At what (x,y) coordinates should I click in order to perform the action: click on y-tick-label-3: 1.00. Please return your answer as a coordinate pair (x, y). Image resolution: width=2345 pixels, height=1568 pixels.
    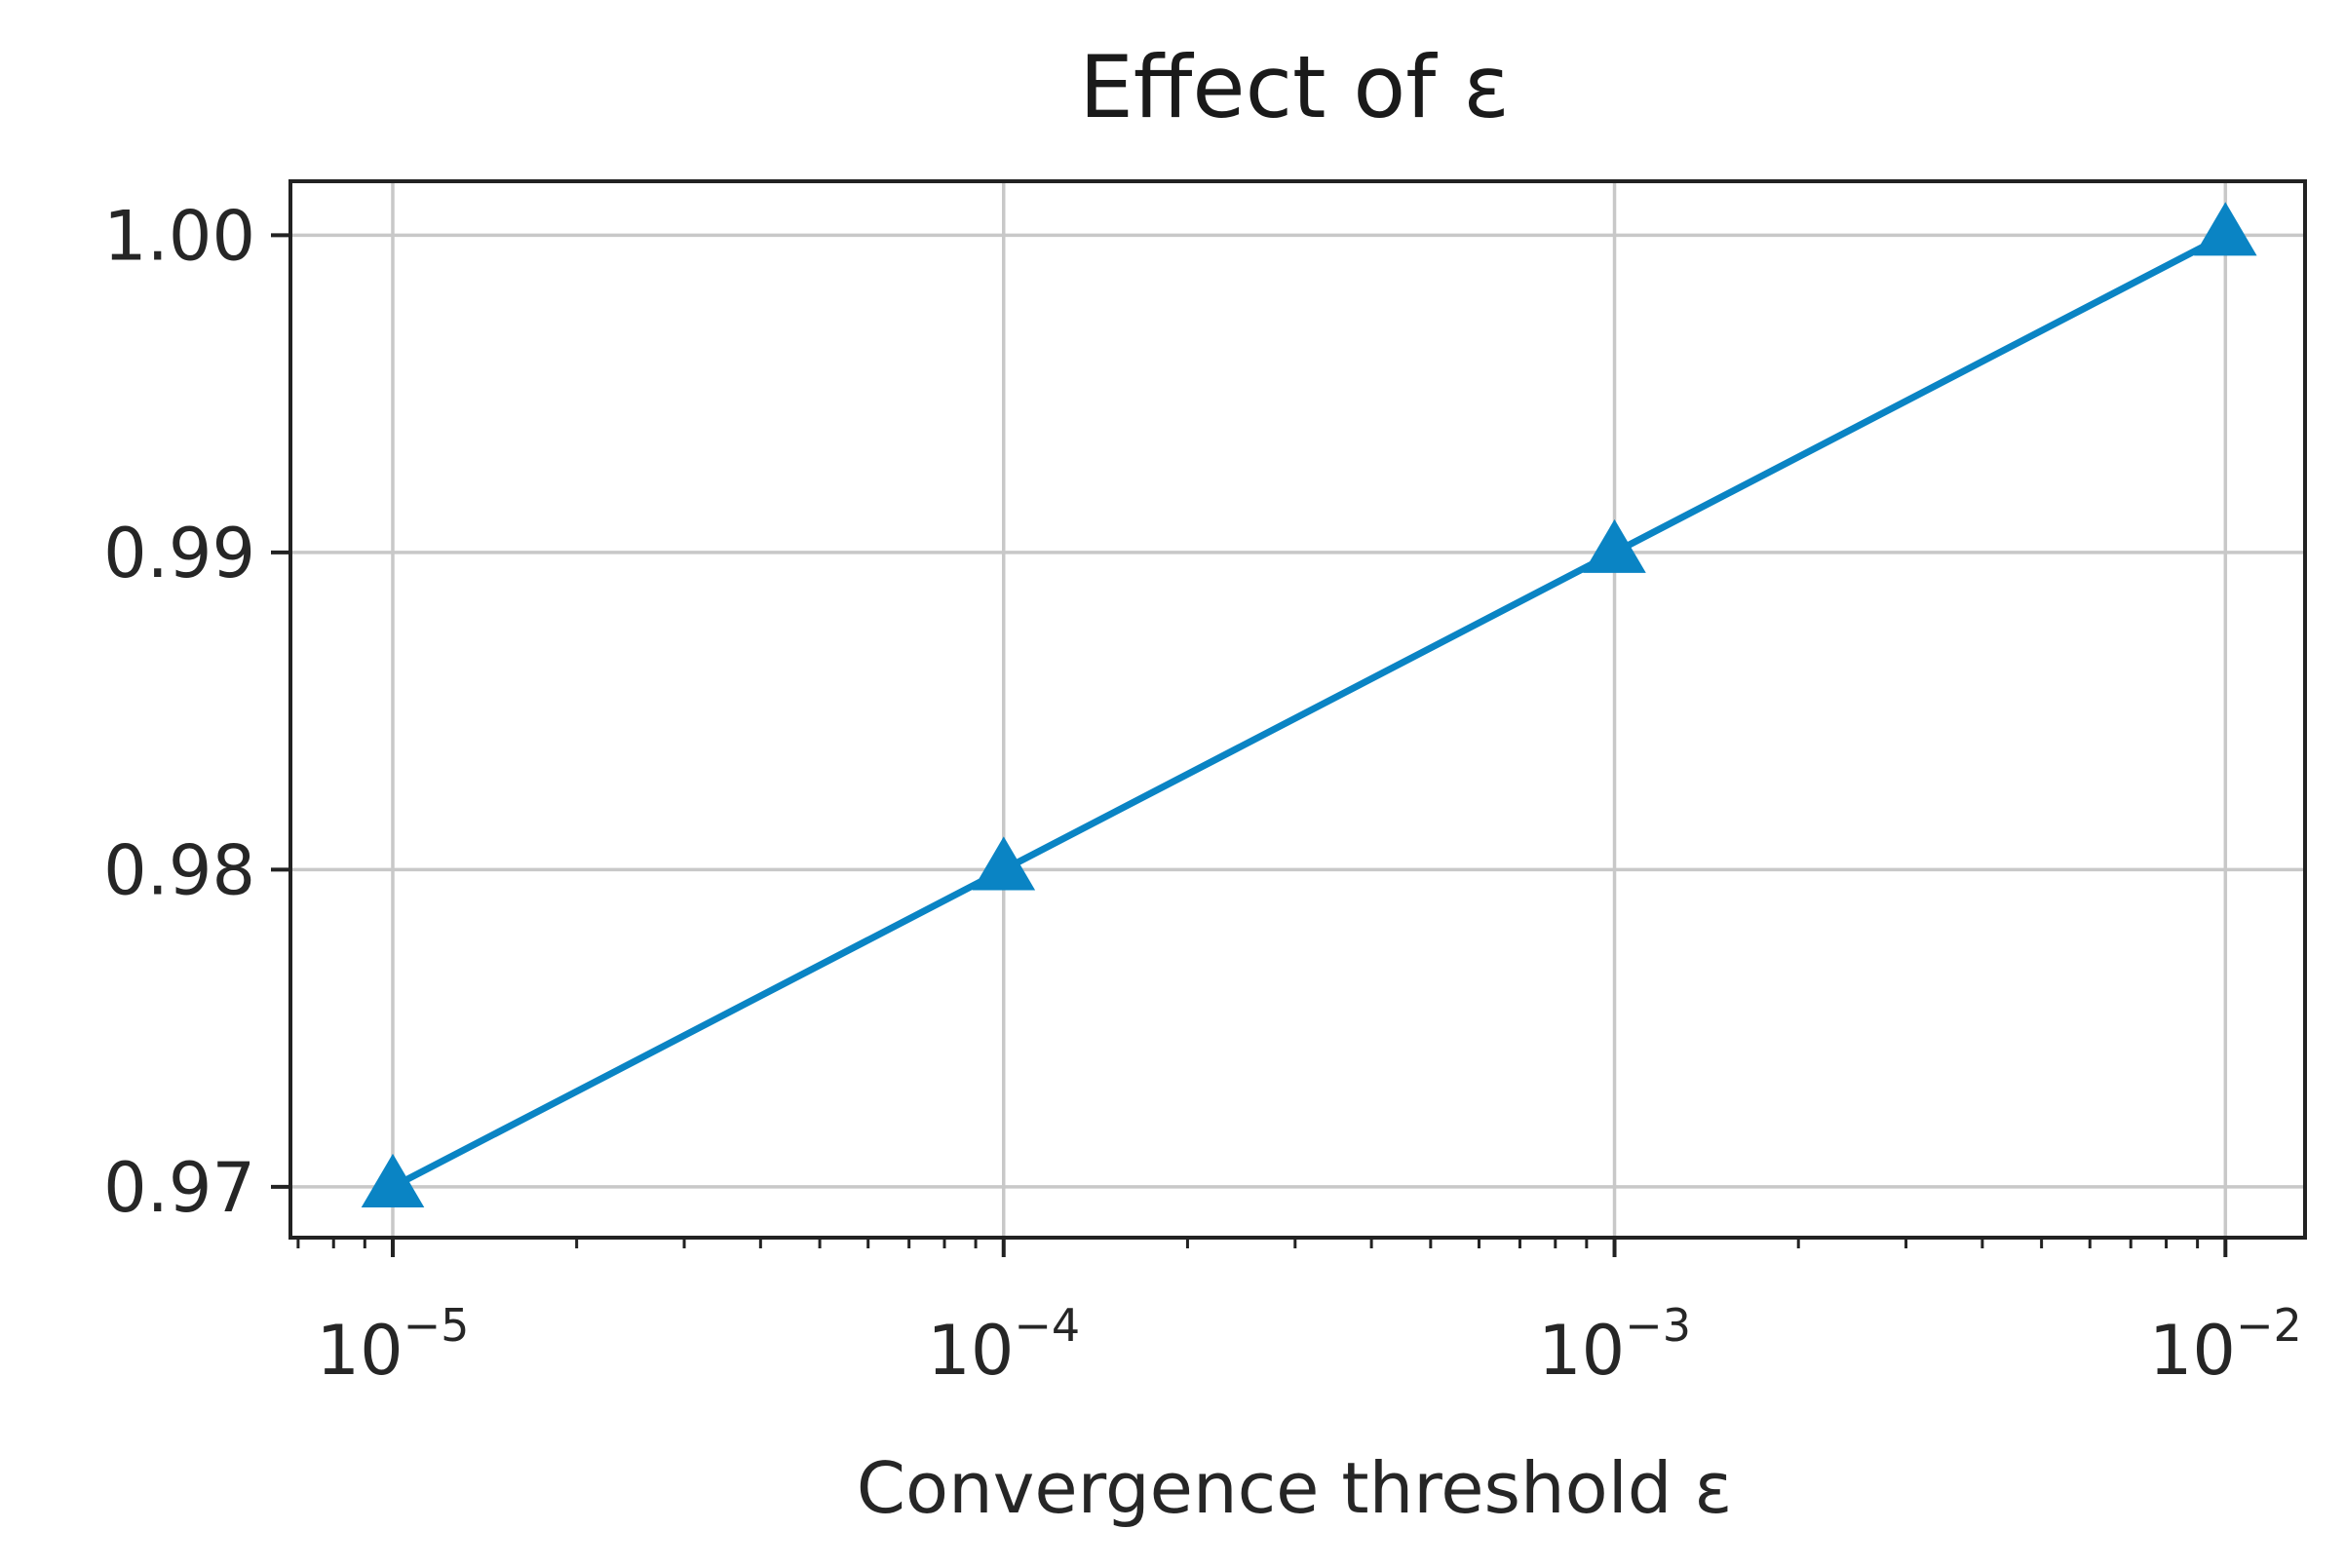
    Looking at the image, I should click on (179, 236).